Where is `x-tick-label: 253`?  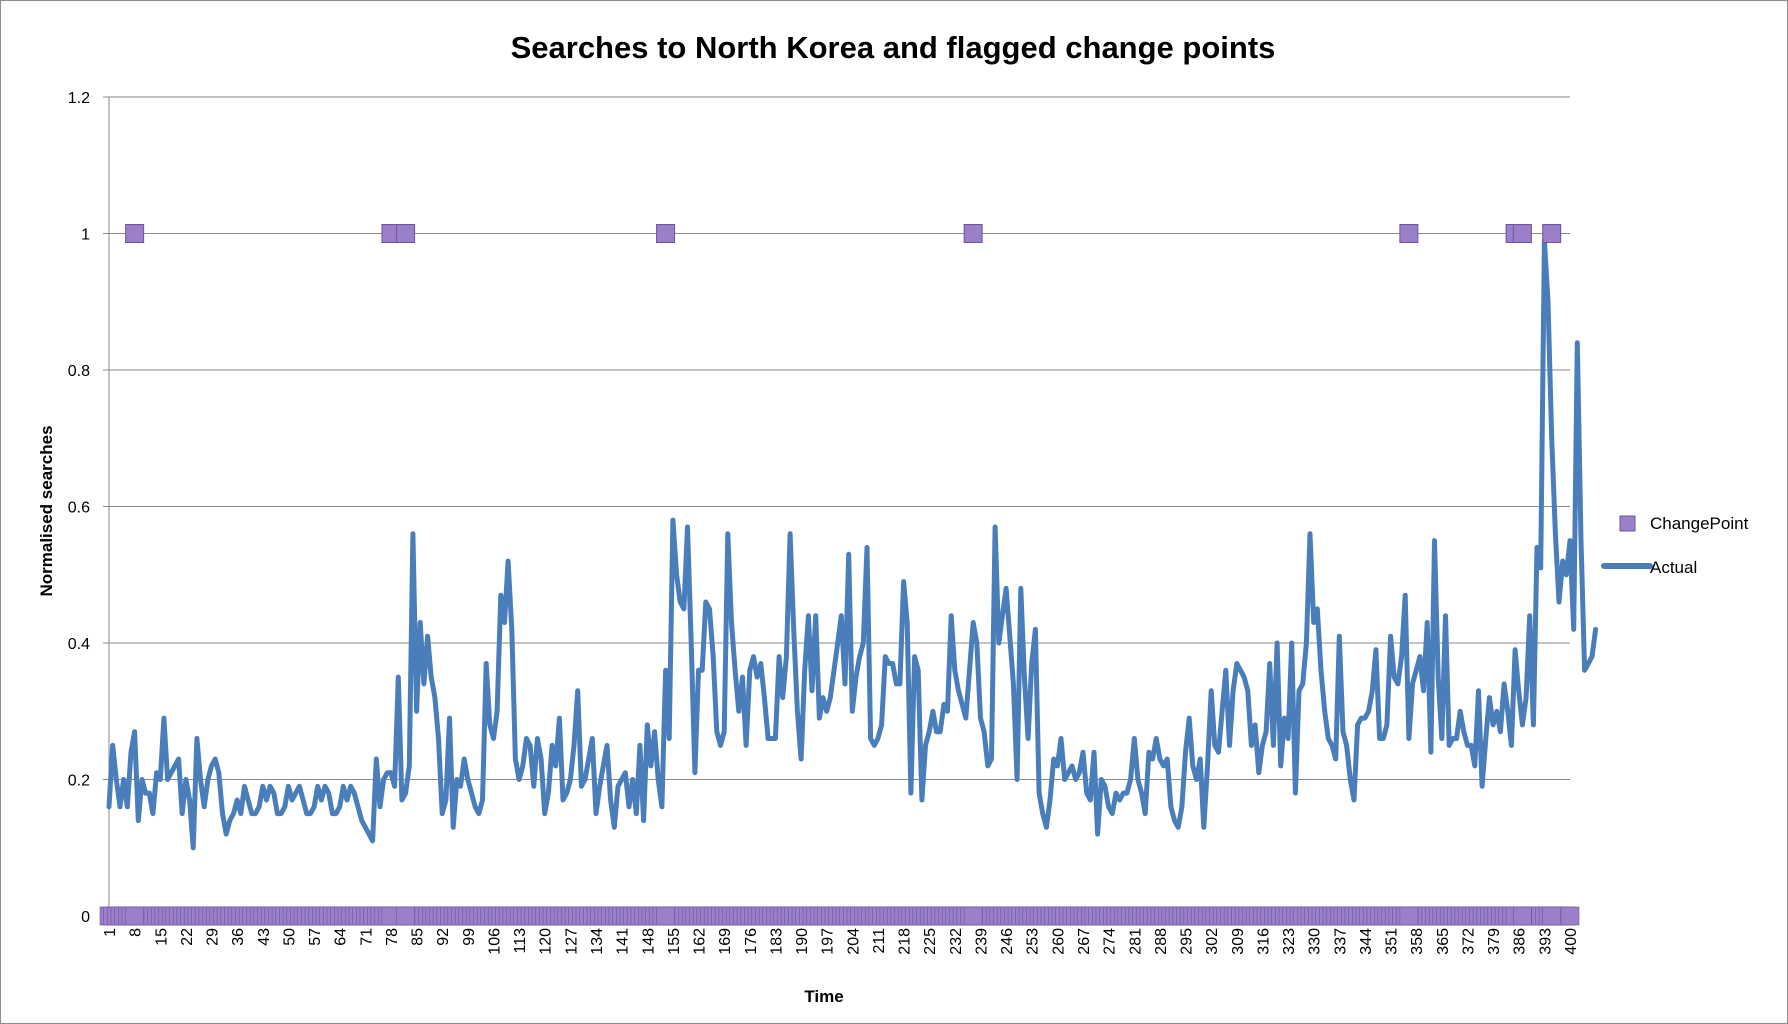 x-tick-label: 253 is located at coordinates (1033, 941).